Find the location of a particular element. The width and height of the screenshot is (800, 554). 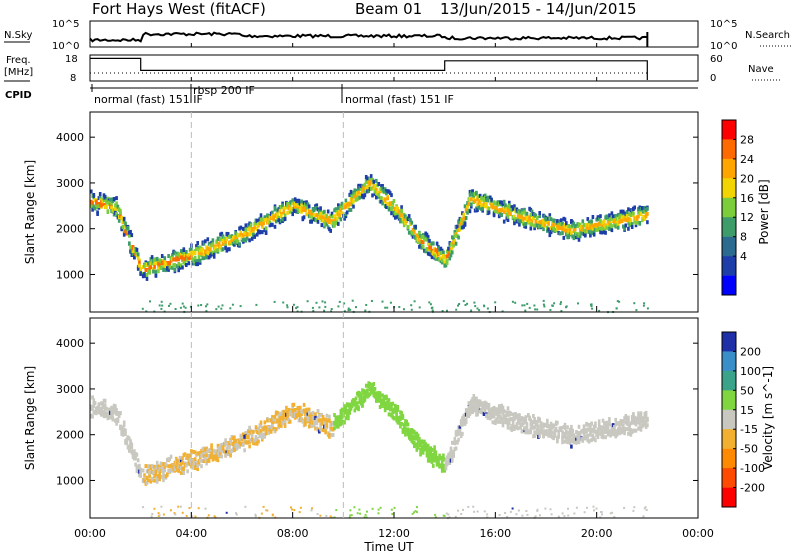

beam-label: Beam 01 is located at coordinates (388, 9).